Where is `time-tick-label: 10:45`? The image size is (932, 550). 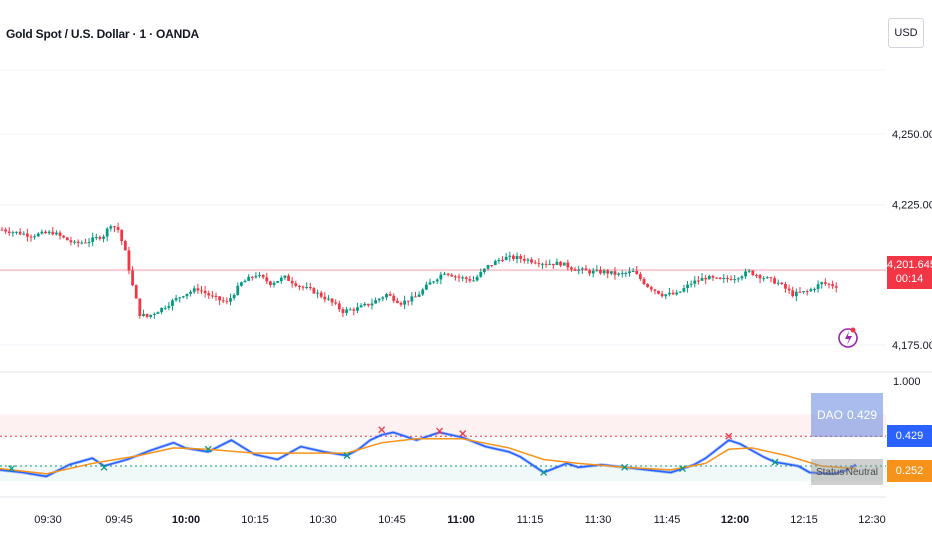 time-tick-label: 10:45 is located at coordinates (392, 520).